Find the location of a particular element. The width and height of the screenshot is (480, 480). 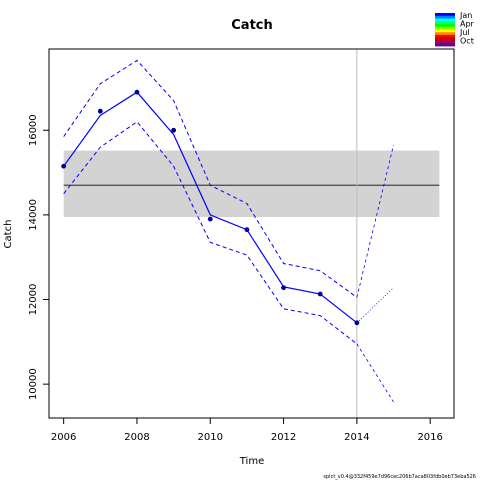

y-tick-label: 12000 is located at coordinates (33, 300).